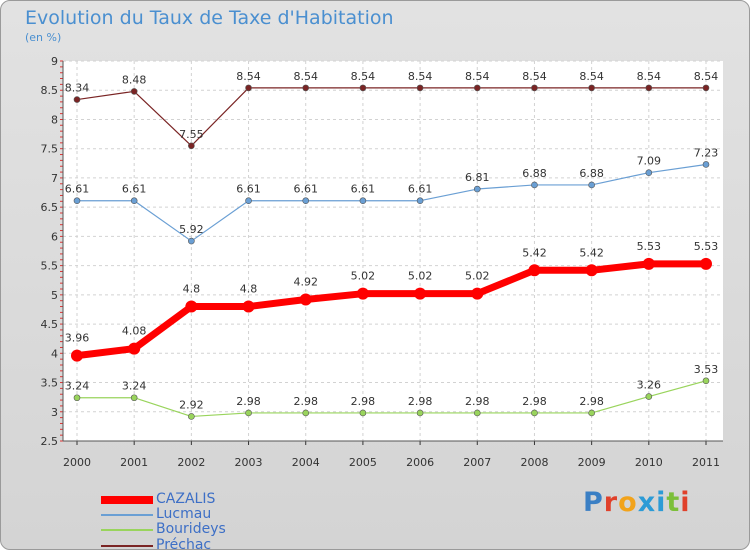 The image size is (750, 550). I want to click on data-label: 7.09, so click(649, 161).